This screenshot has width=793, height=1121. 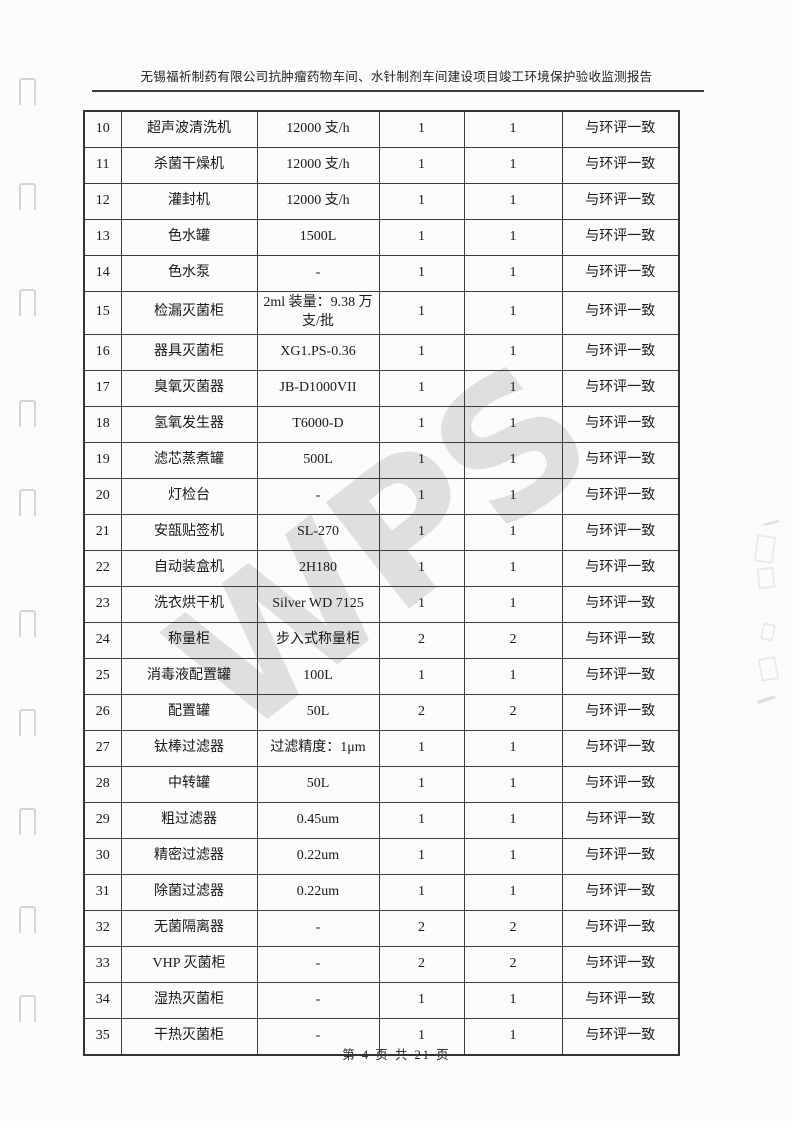 What do you see at coordinates (102, 496) in the screenshot?
I see `cell-no: 20` at bounding box center [102, 496].